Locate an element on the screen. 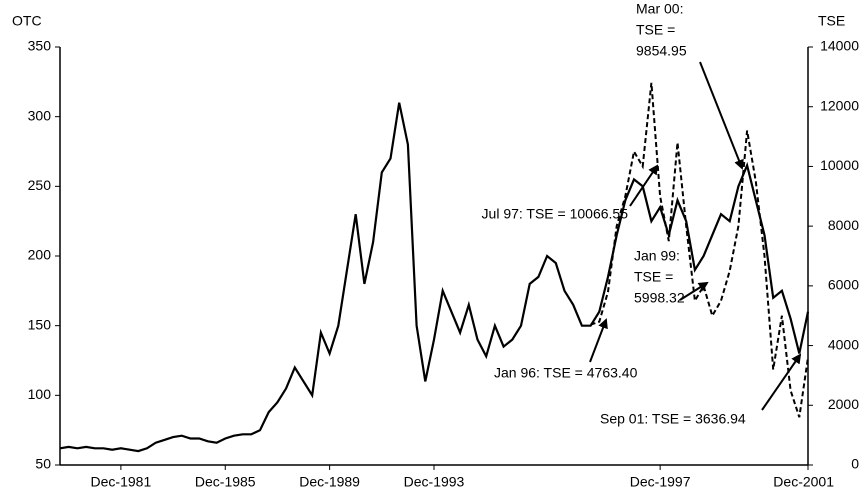  annotation: Sep 01: TSE = 3636.94 is located at coordinates (673, 419).